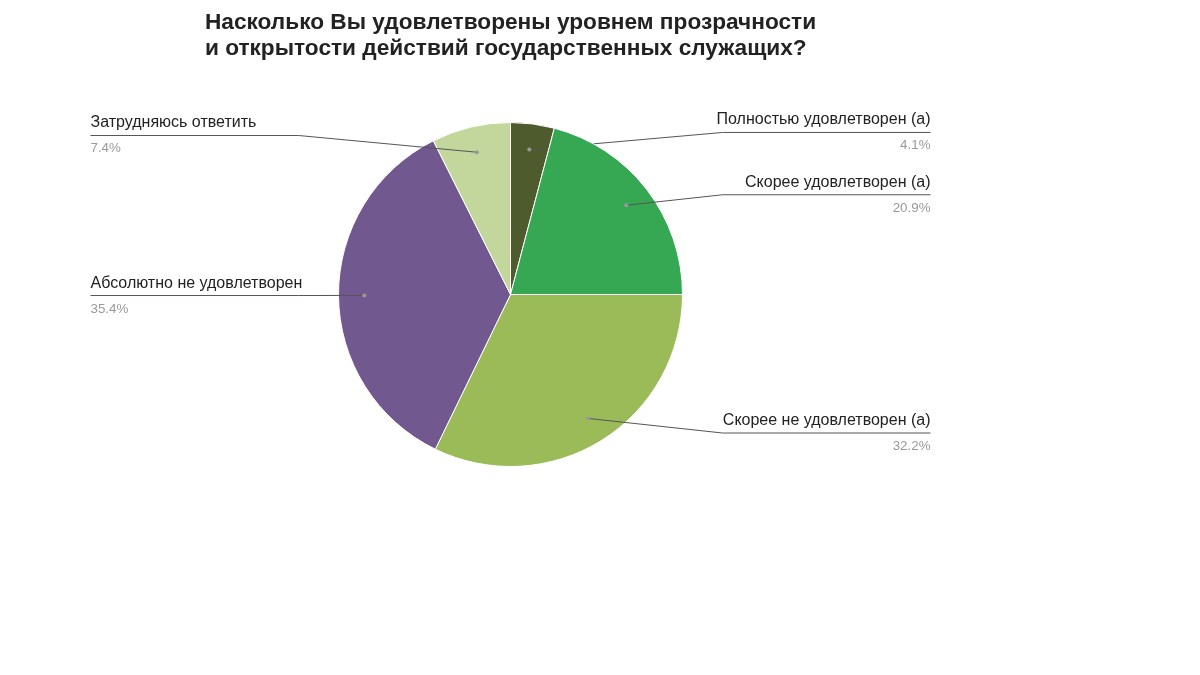 The width and height of the screenshot is (1200, 675). Describe the element at coordinates (823, 119) in the screenshot. I see `slice-label: Полностью удовлетворен (а)` at that location.